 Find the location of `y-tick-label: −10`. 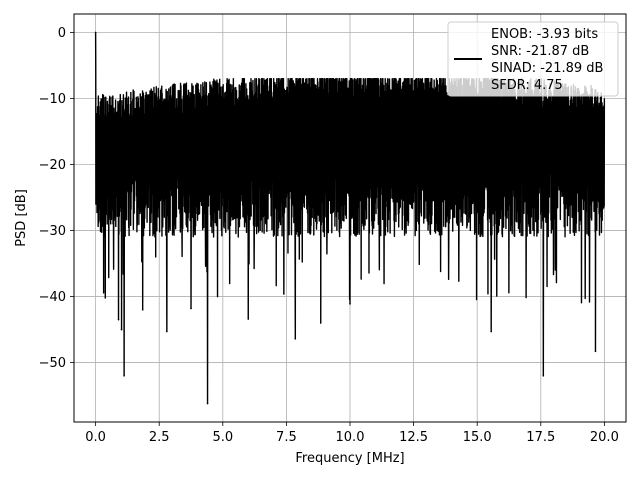

y-tick-label: −10 is located at coordinates (52, 99).